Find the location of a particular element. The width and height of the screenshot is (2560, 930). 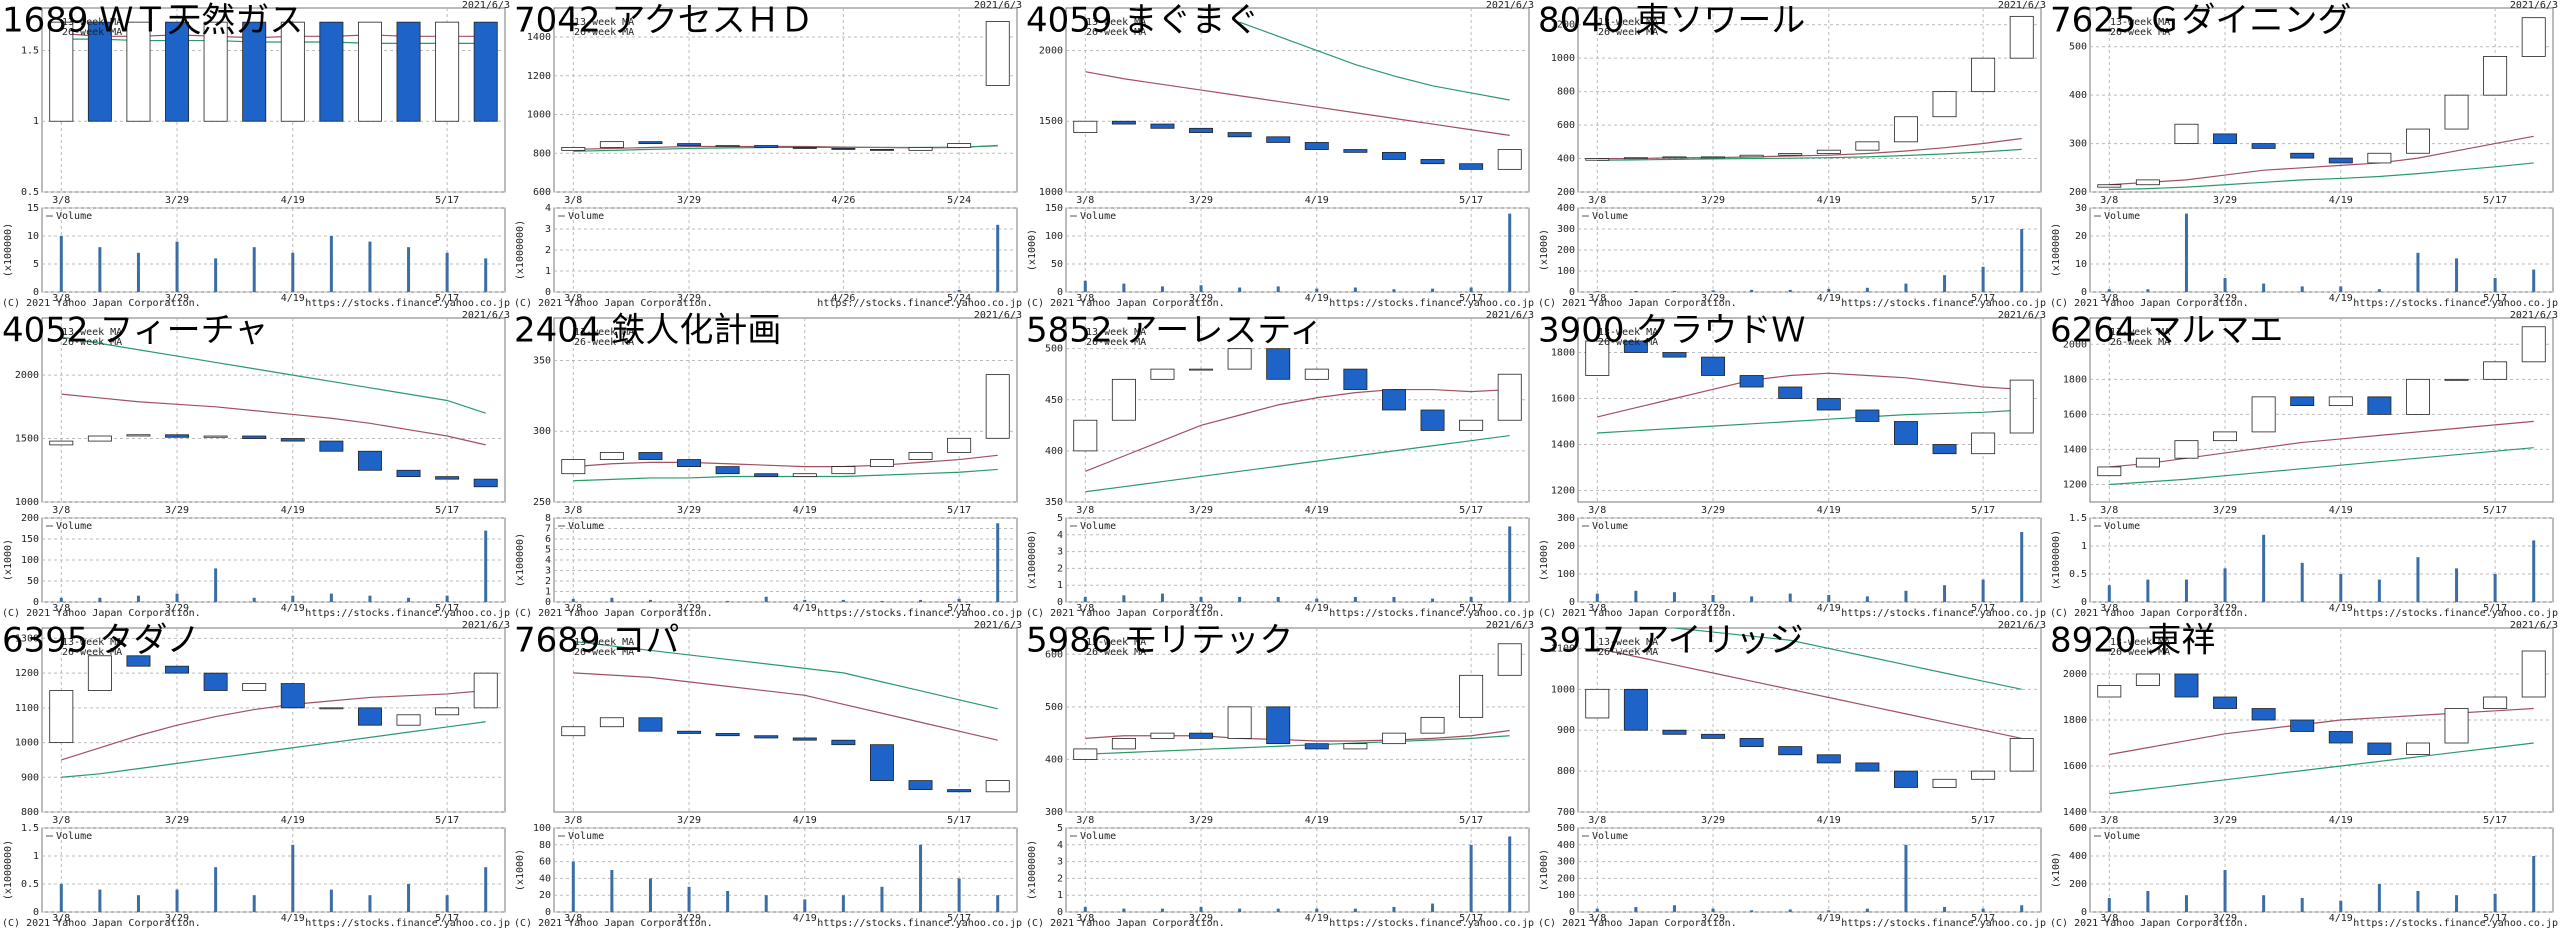

volume-tick-label: 30 is located at coordinates (2081, 208).